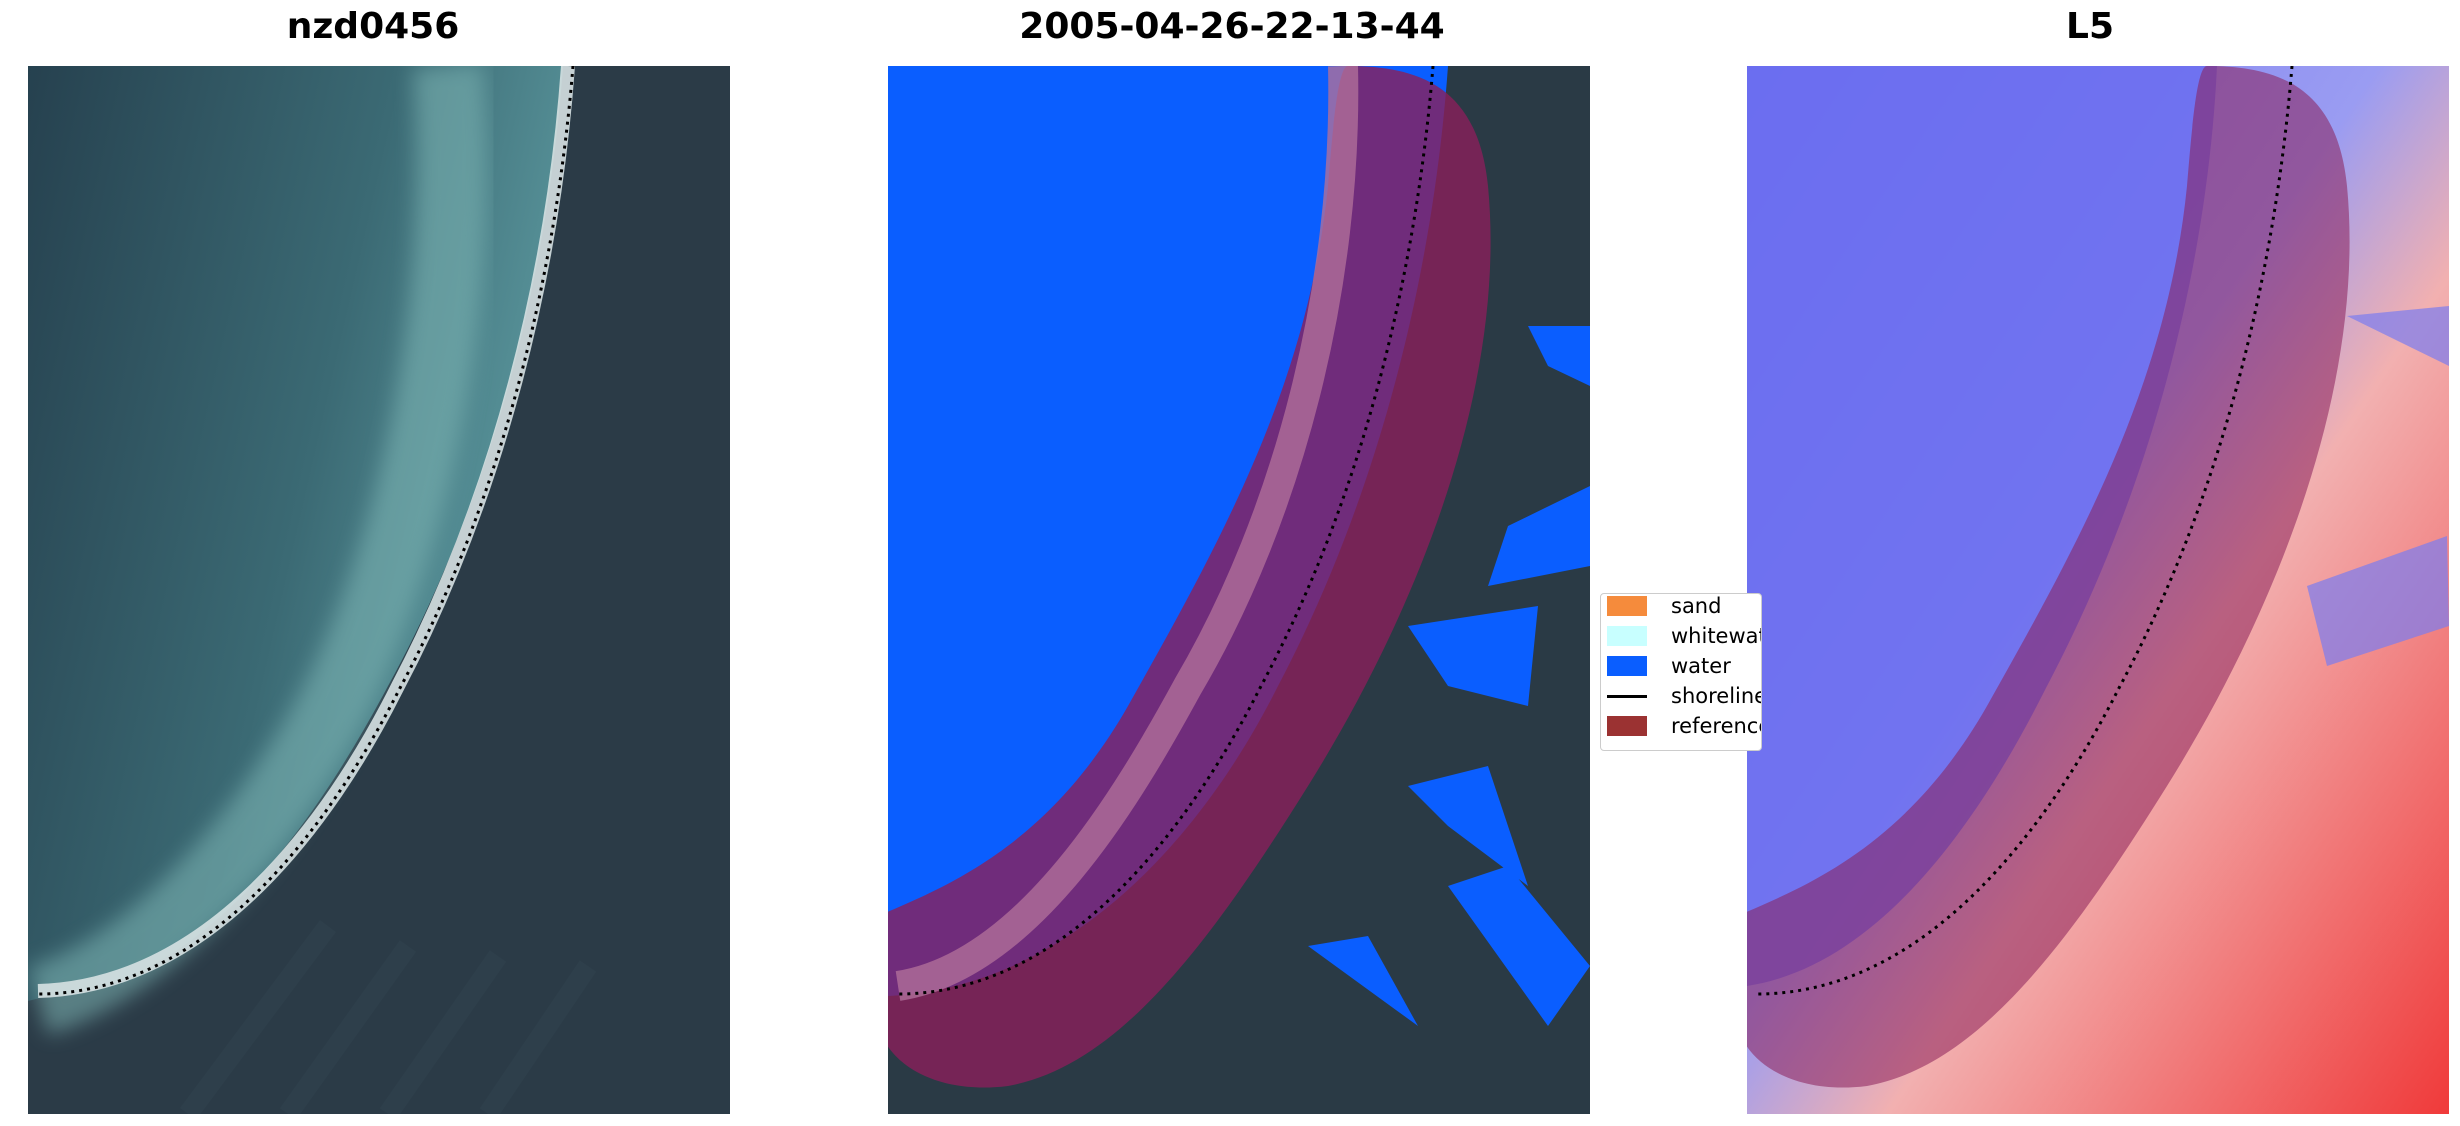 The image size is (2460, 1126). Describe the element at coordinates (1684, 726) in the screenshot. I see `legend-item-reference: reference` at that location.